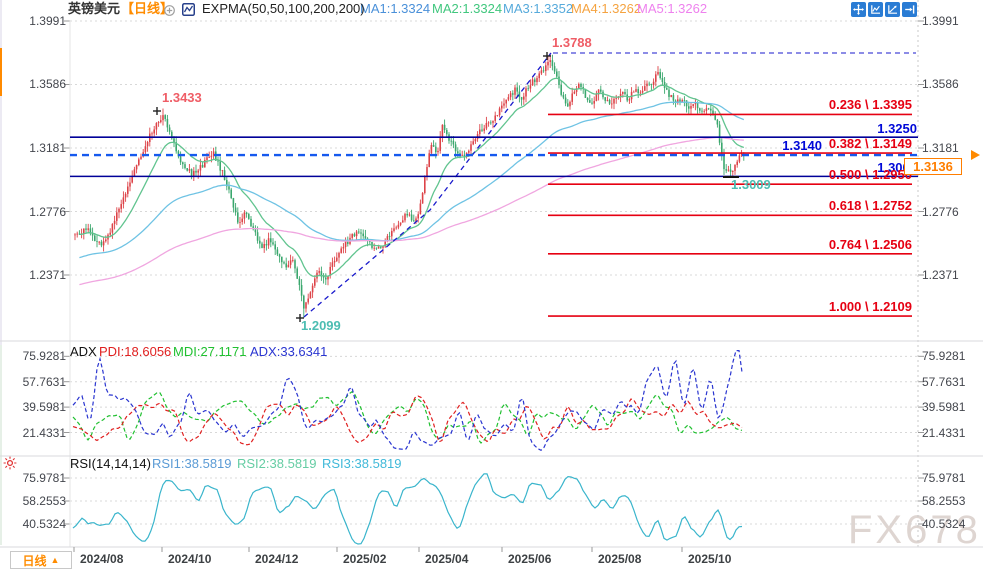 The width and height of the screenshot is (983, 572). What do you see at coordinates (870, 206) in the screenshot?
I see `fib-level-label: 0.618 \ 1.2752` at bounding box center [870, 206].